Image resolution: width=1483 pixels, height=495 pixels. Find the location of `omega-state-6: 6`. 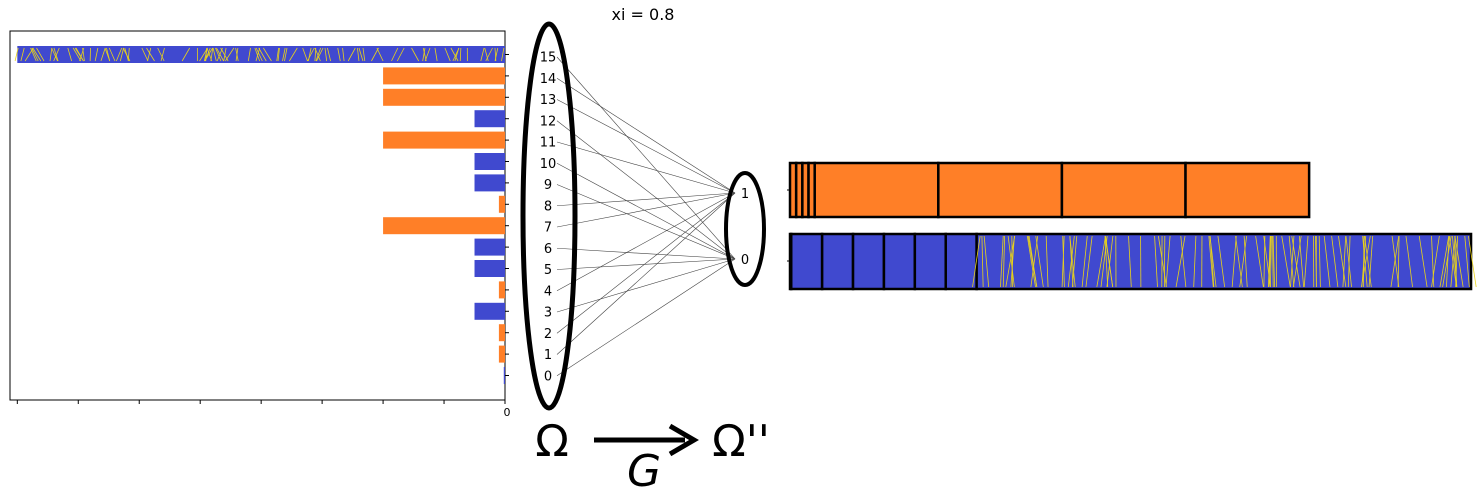

omega-state-6: 6 is located at coordinates (548, 249).